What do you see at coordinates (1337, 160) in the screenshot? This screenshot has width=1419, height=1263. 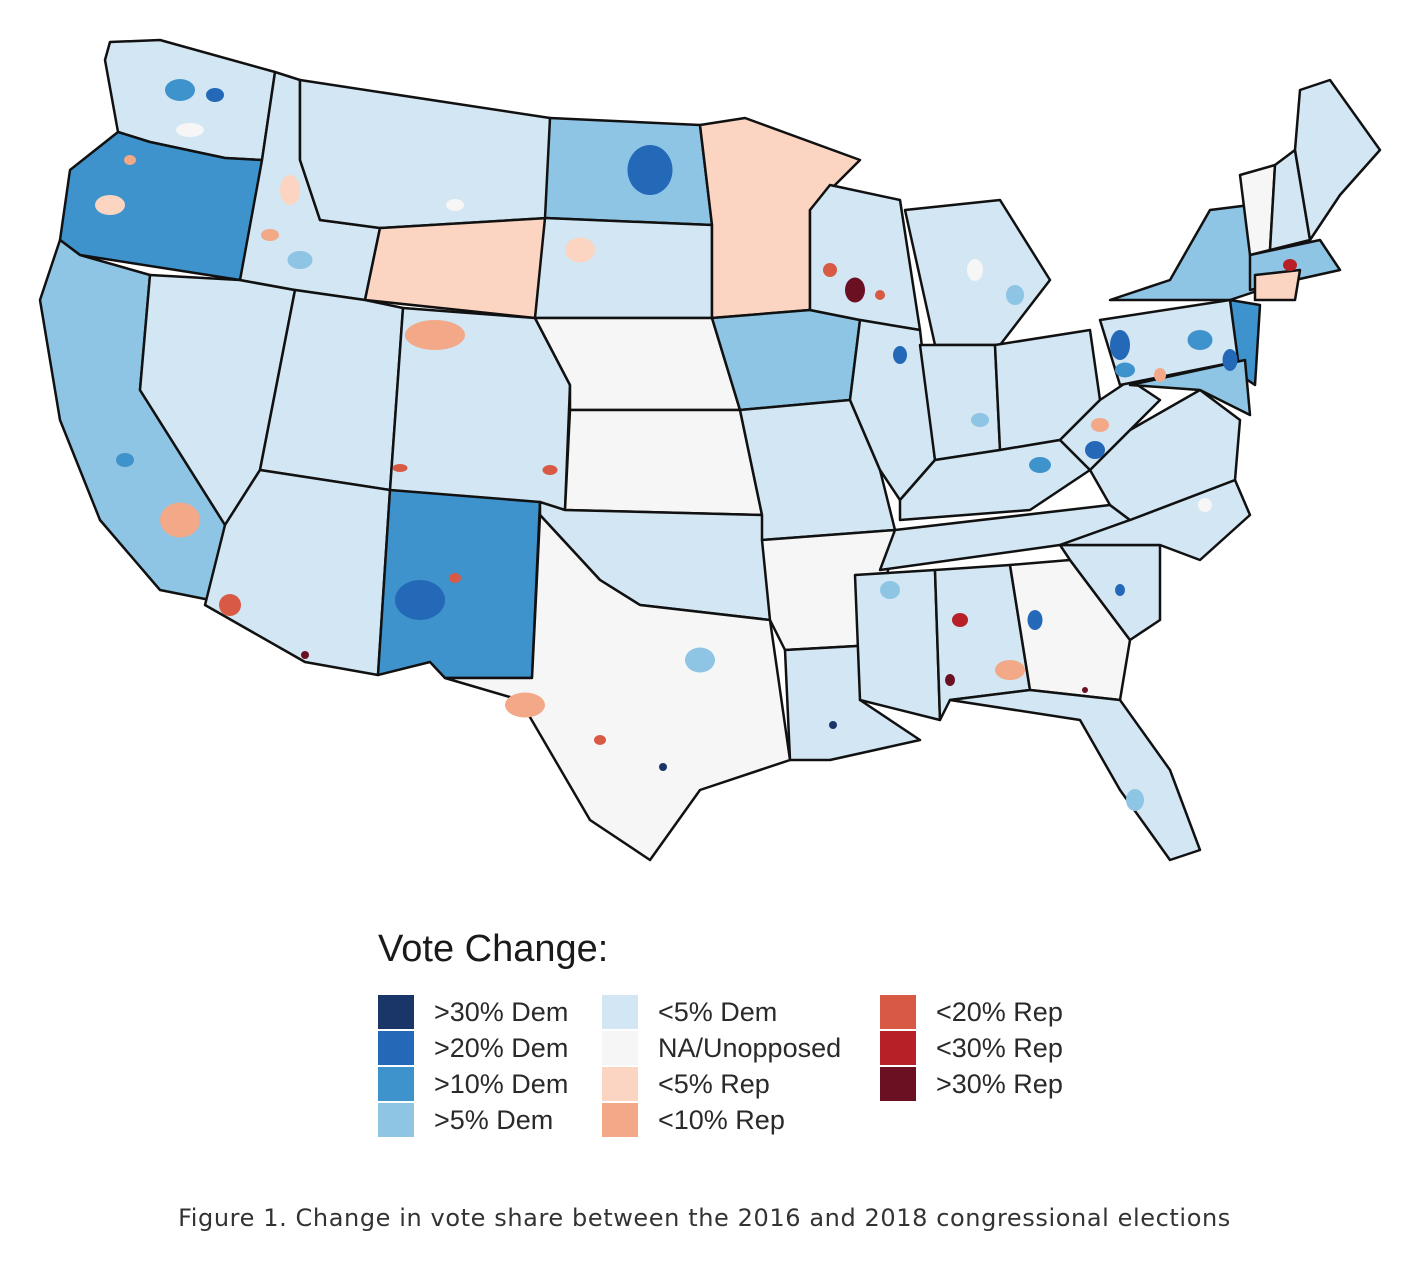 I see `state-region-me` at bounding box center [1337, 160].